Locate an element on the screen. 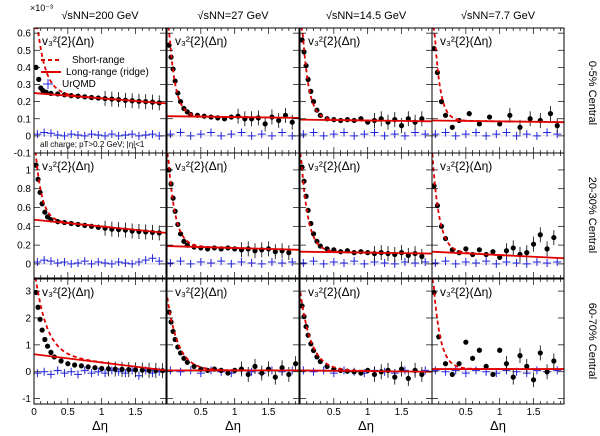  legend-urqmd-label: UrQMD is located at coordinates (79, 84).